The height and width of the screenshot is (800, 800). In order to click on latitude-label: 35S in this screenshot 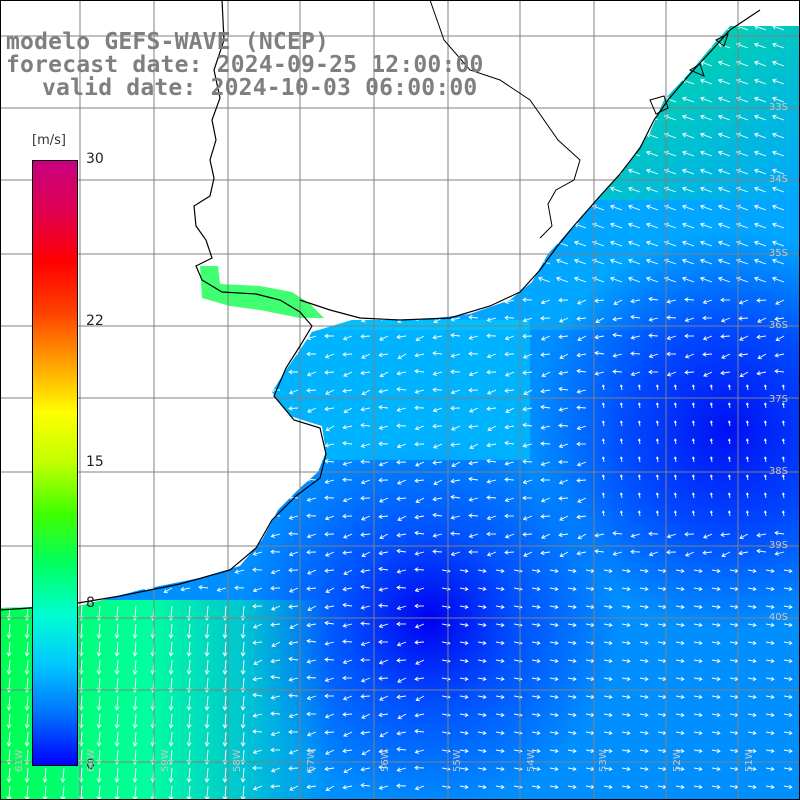, I will do `click(778, 253)`.